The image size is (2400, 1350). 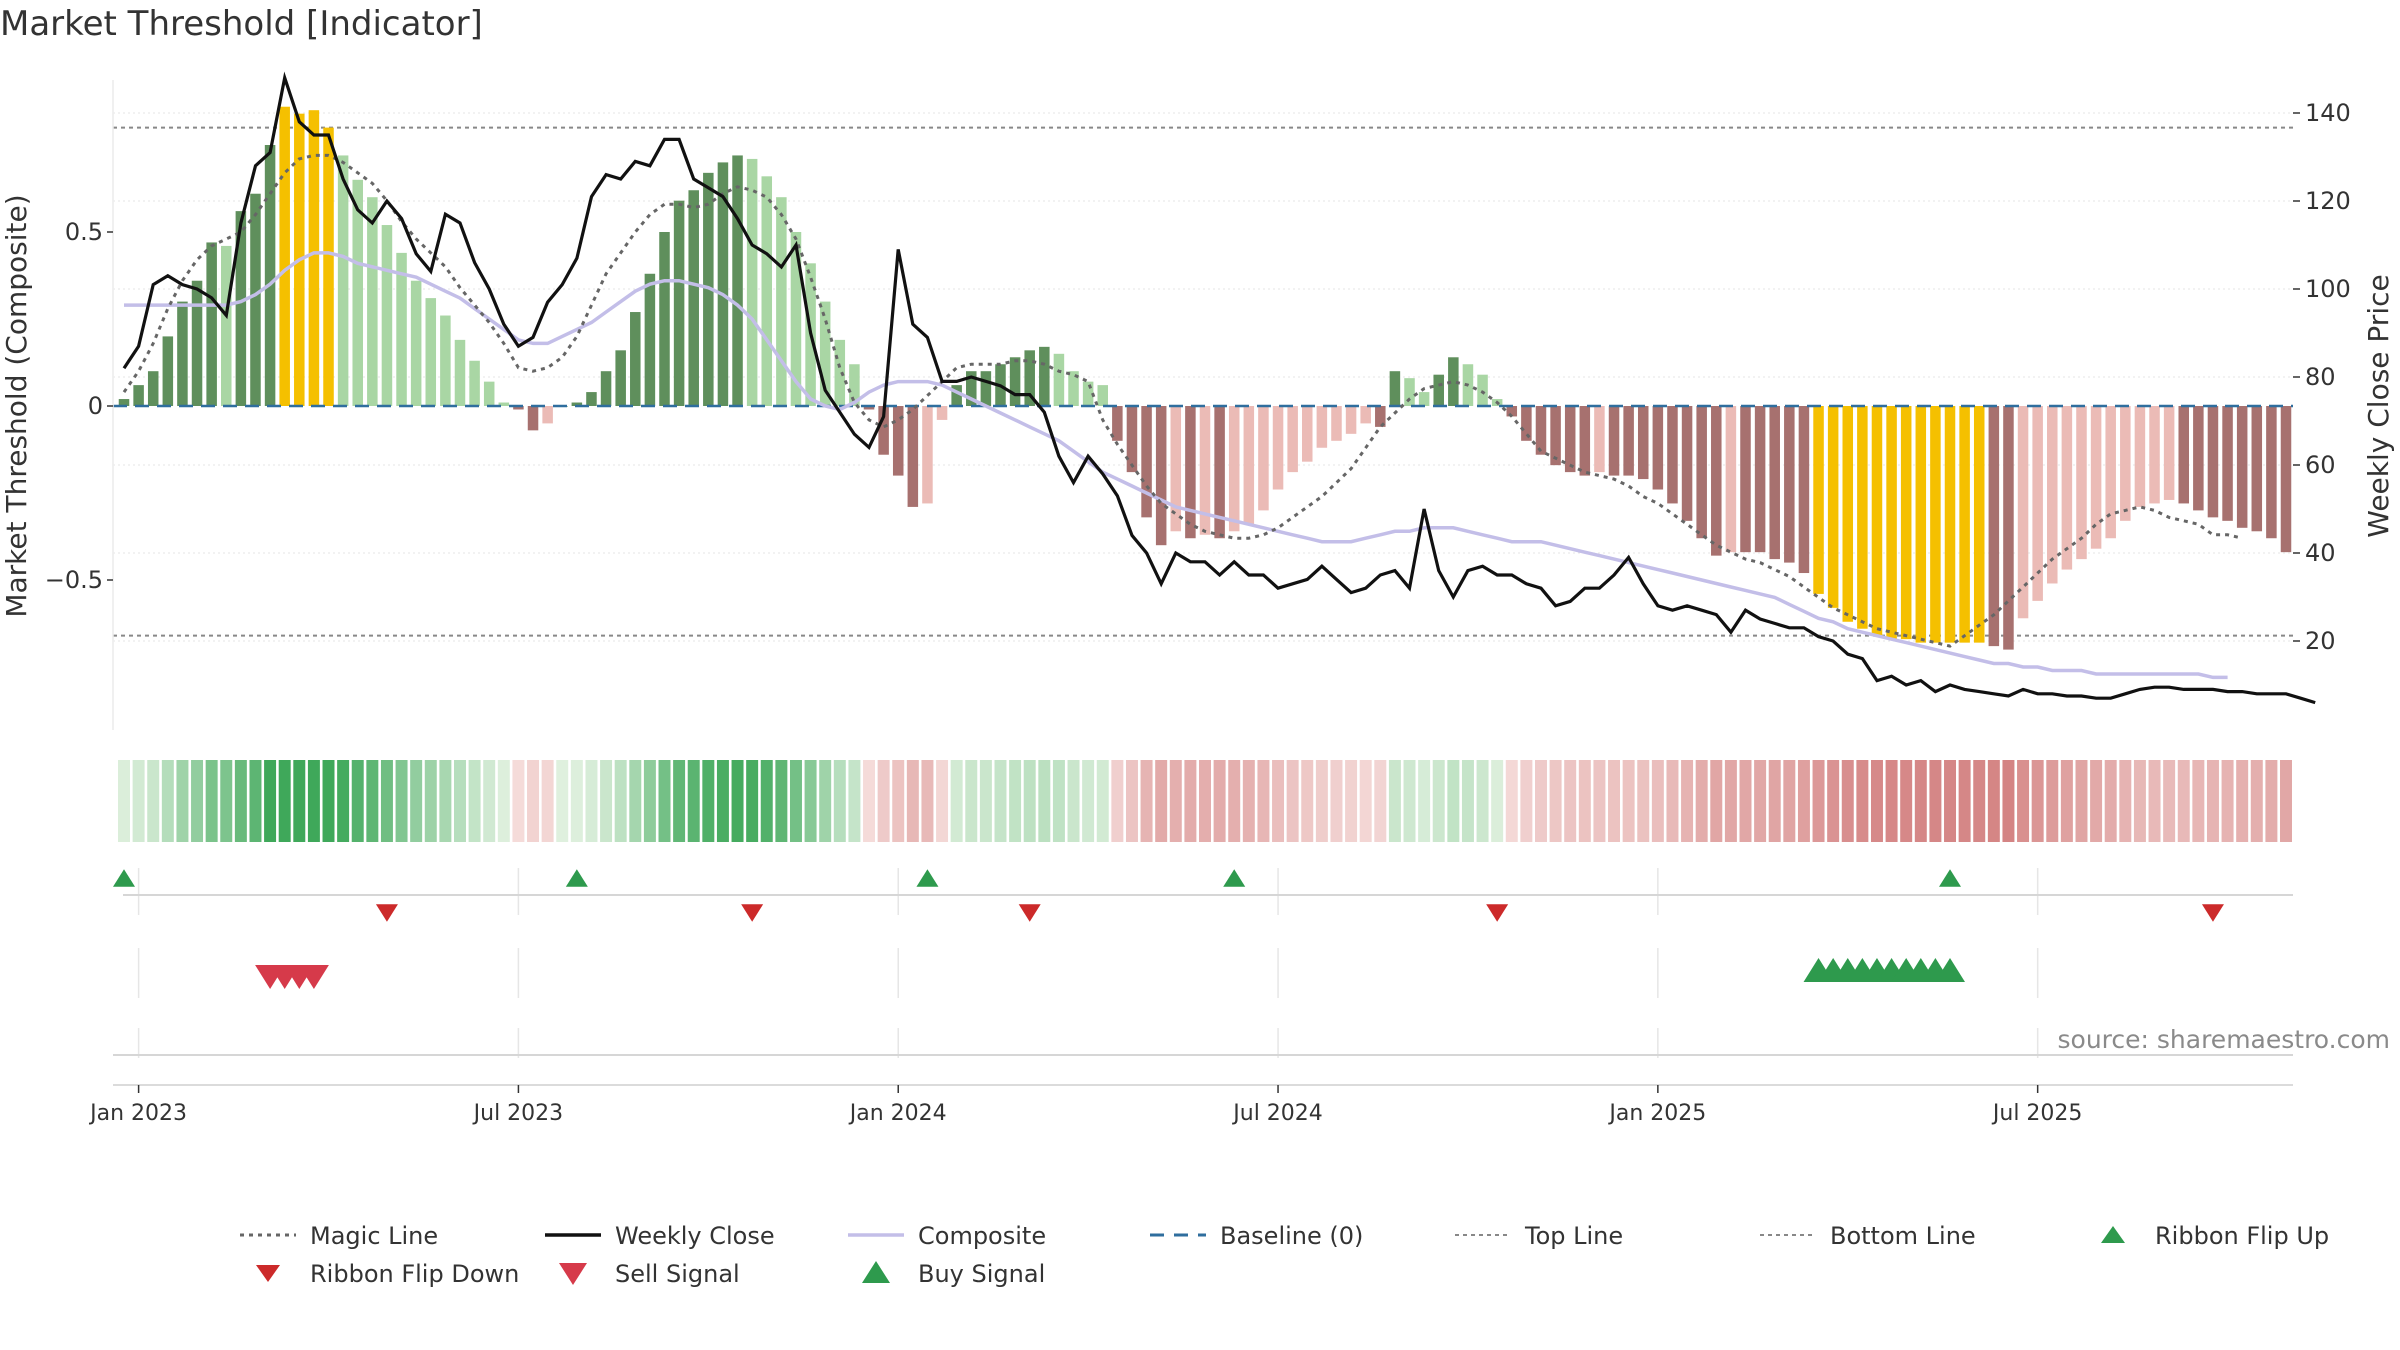 What do you see at coordinates (2328, 289) in the screenshot?
I see `right-tick-label: 100` at bounding box center [2328, 289].